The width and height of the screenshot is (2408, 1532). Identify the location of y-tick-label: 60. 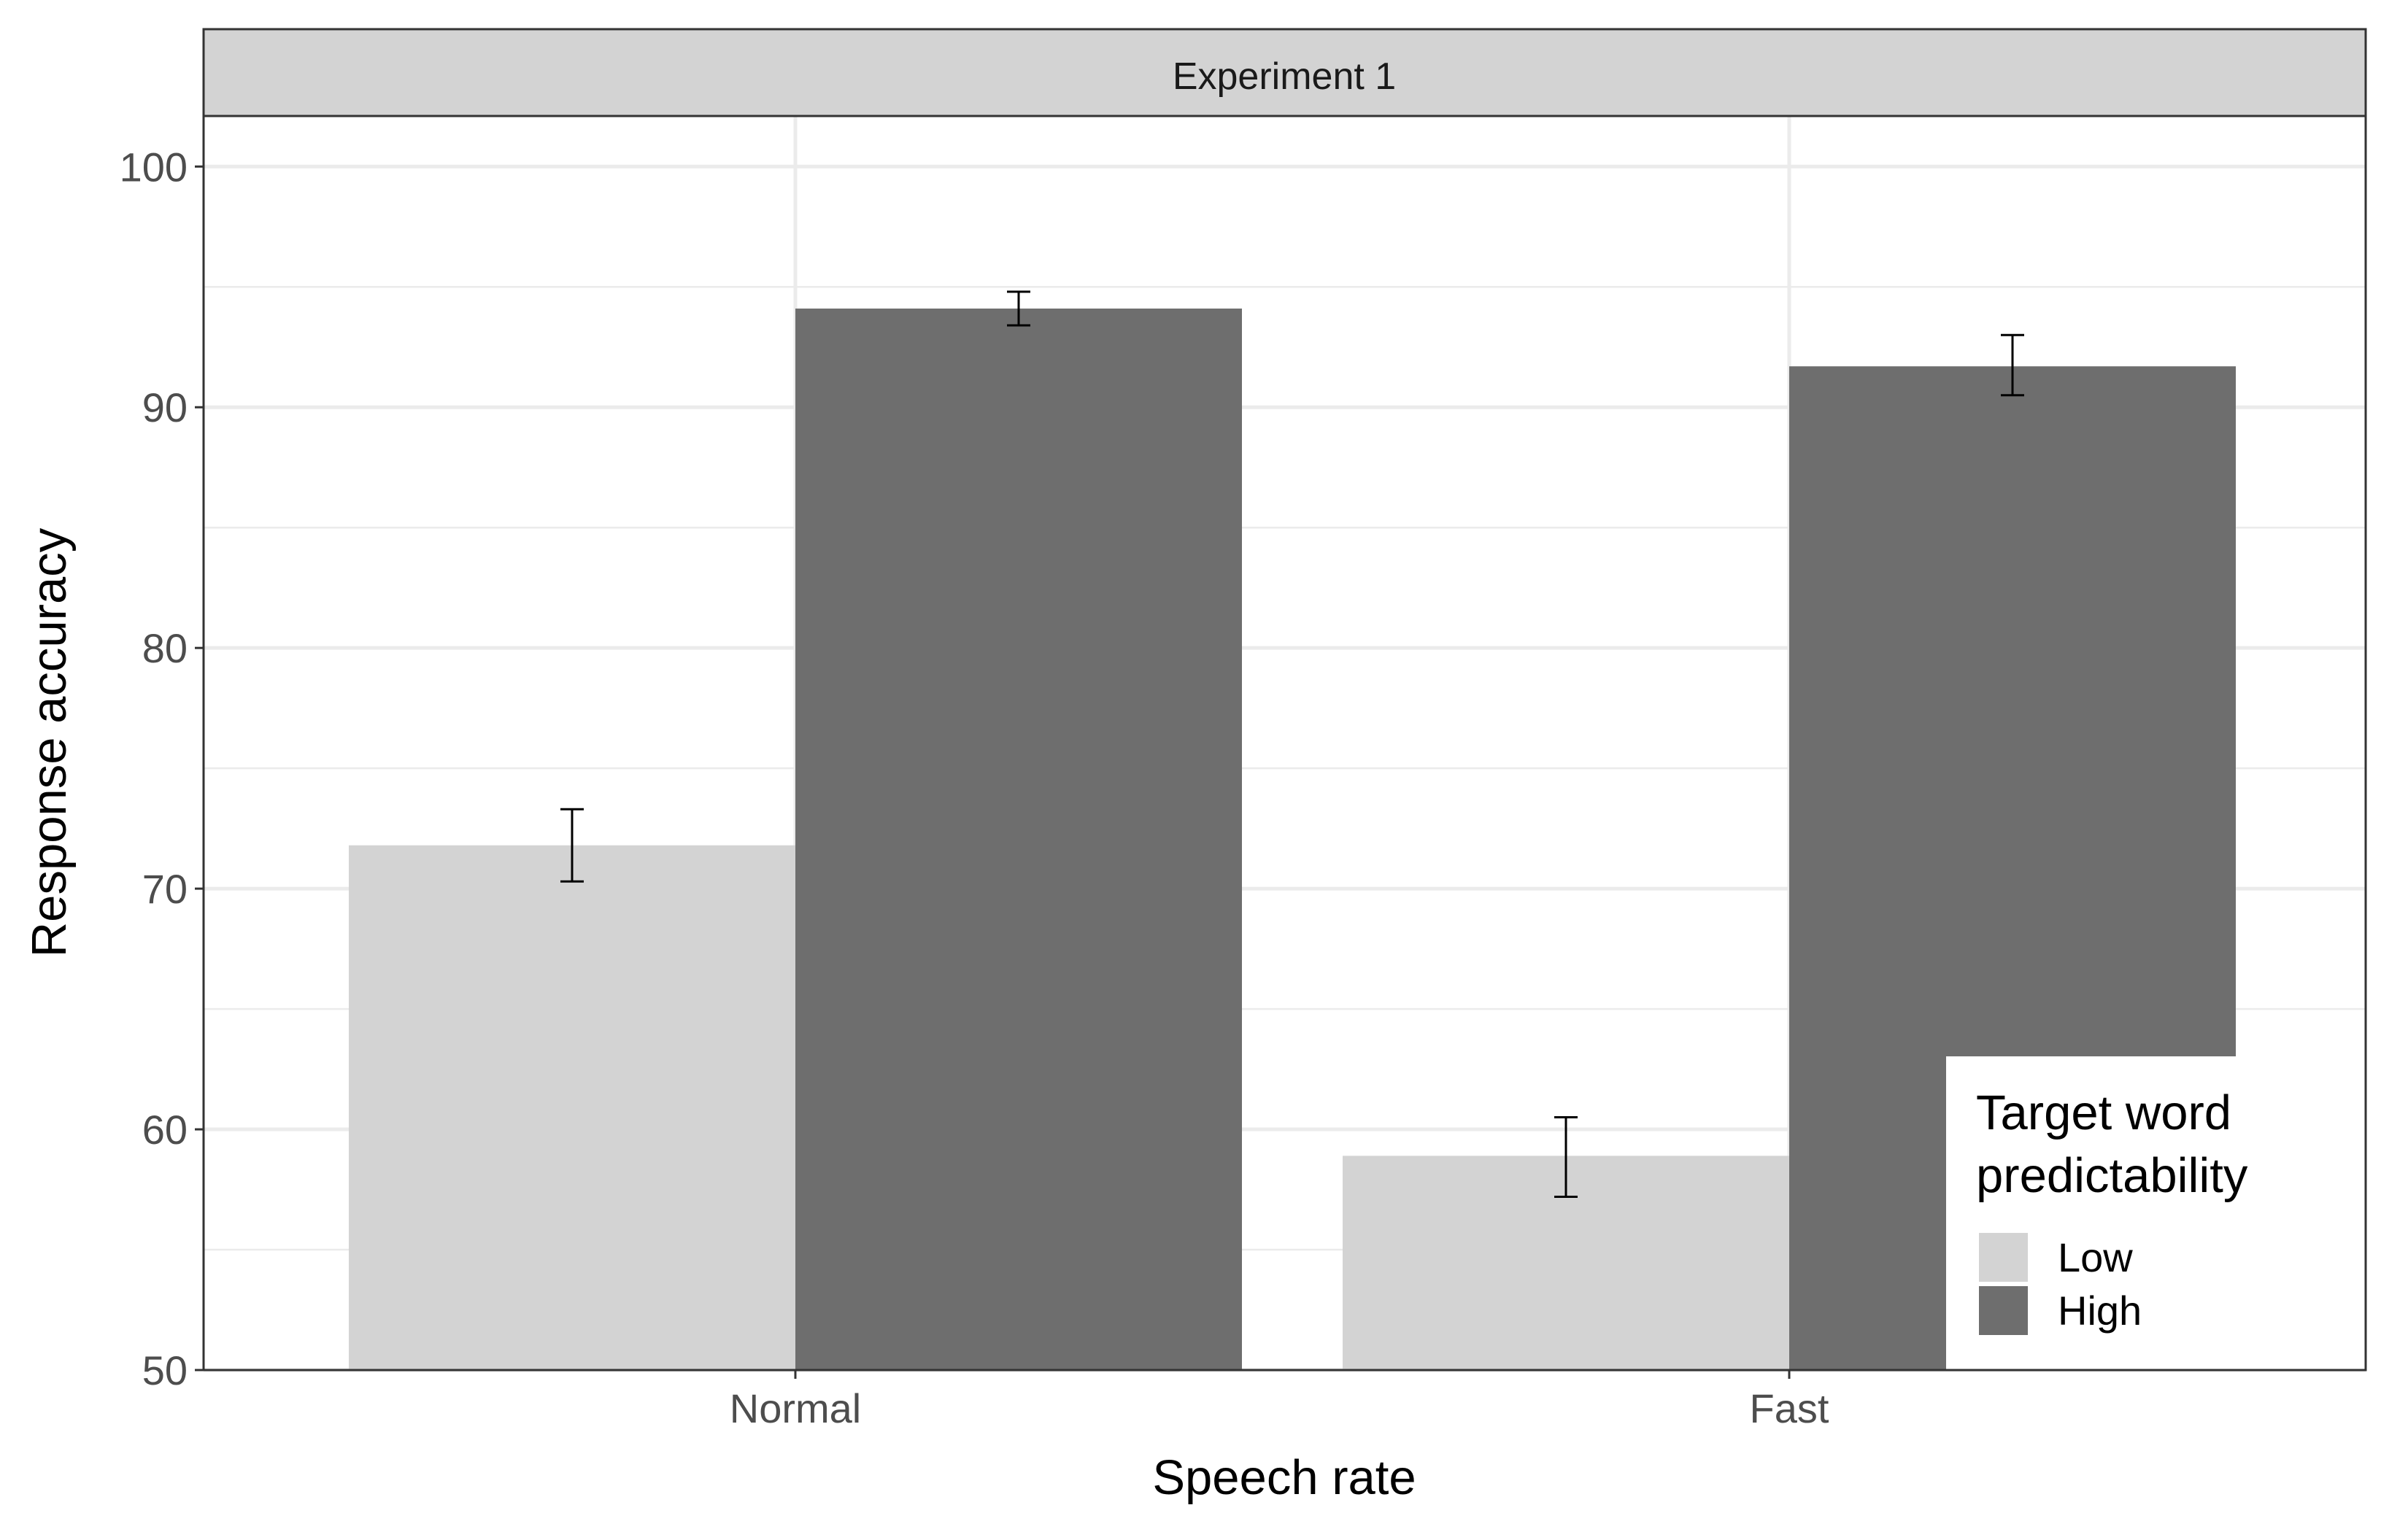
(165, 1130).